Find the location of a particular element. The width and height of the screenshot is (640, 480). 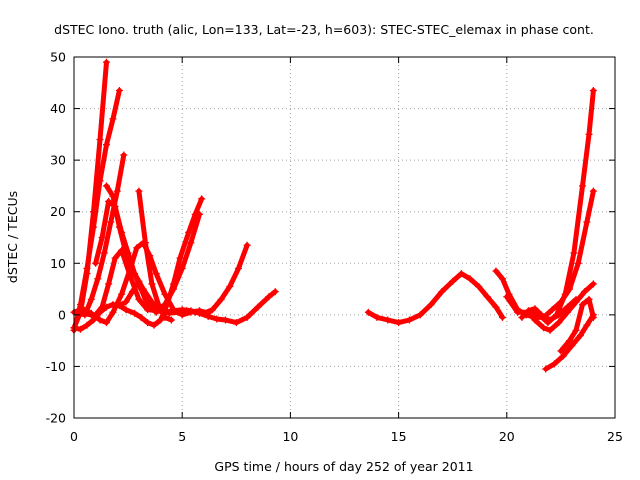

x-tick-label: 15 is located at coordinates (399, 436).